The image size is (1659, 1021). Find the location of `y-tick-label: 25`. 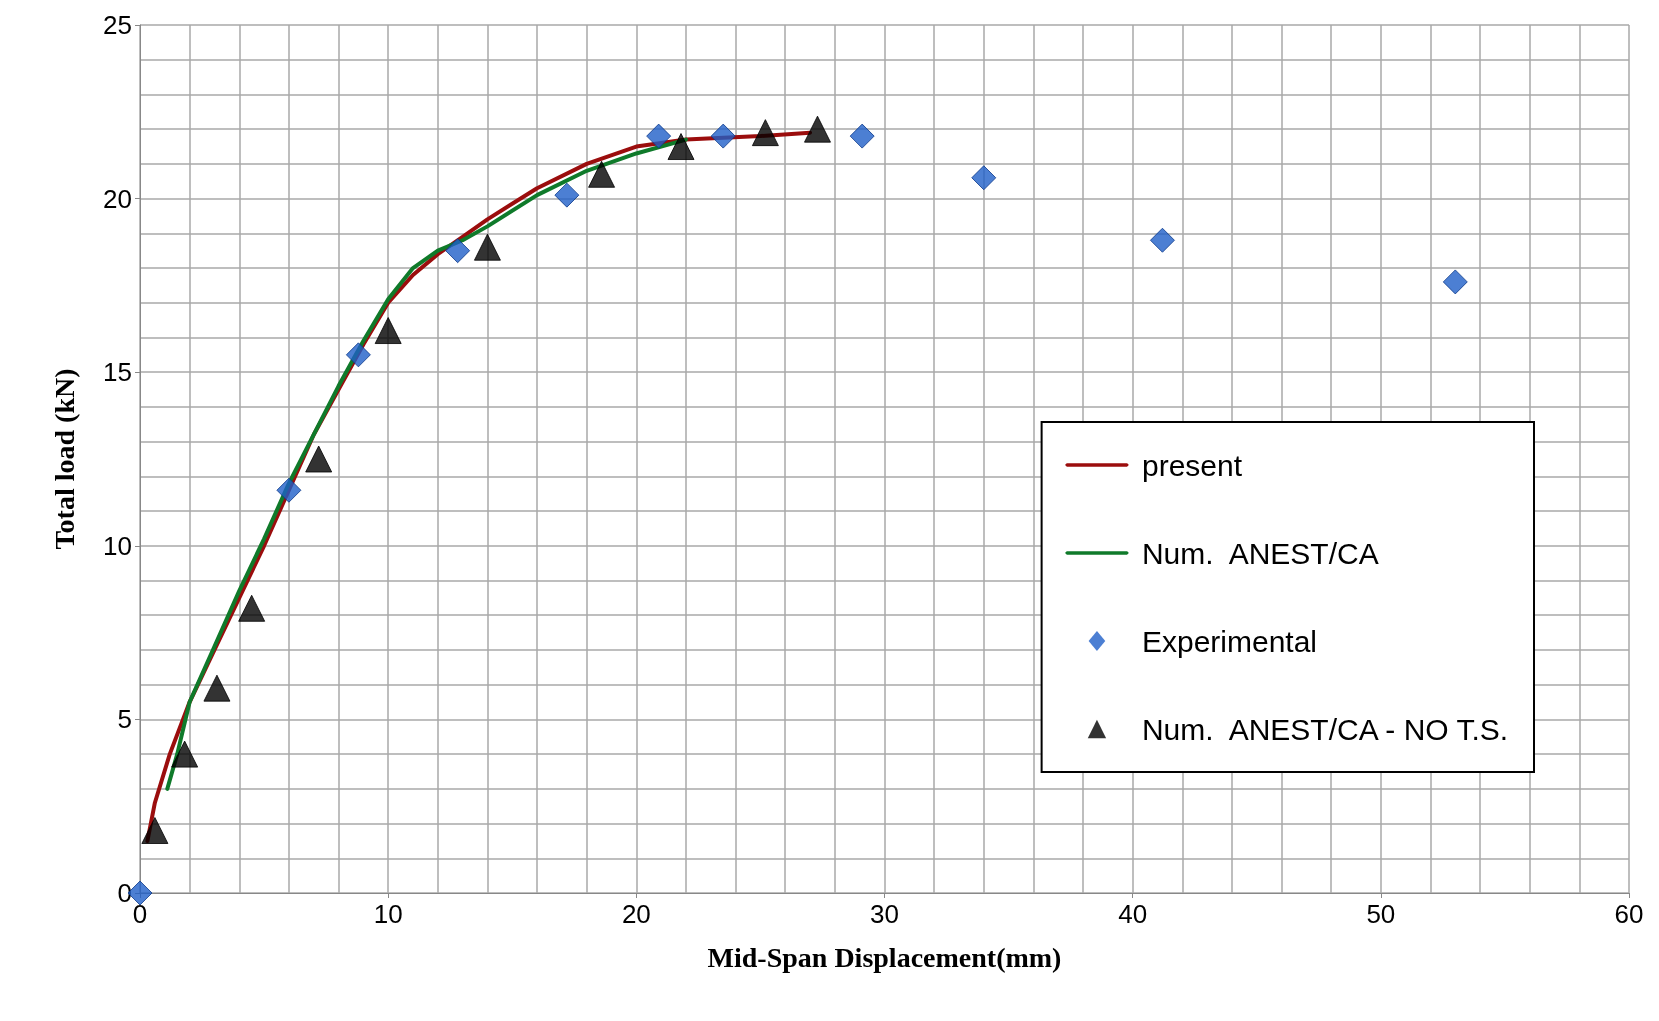

y-tick-label: 25 is located at coordinates (117, 25).